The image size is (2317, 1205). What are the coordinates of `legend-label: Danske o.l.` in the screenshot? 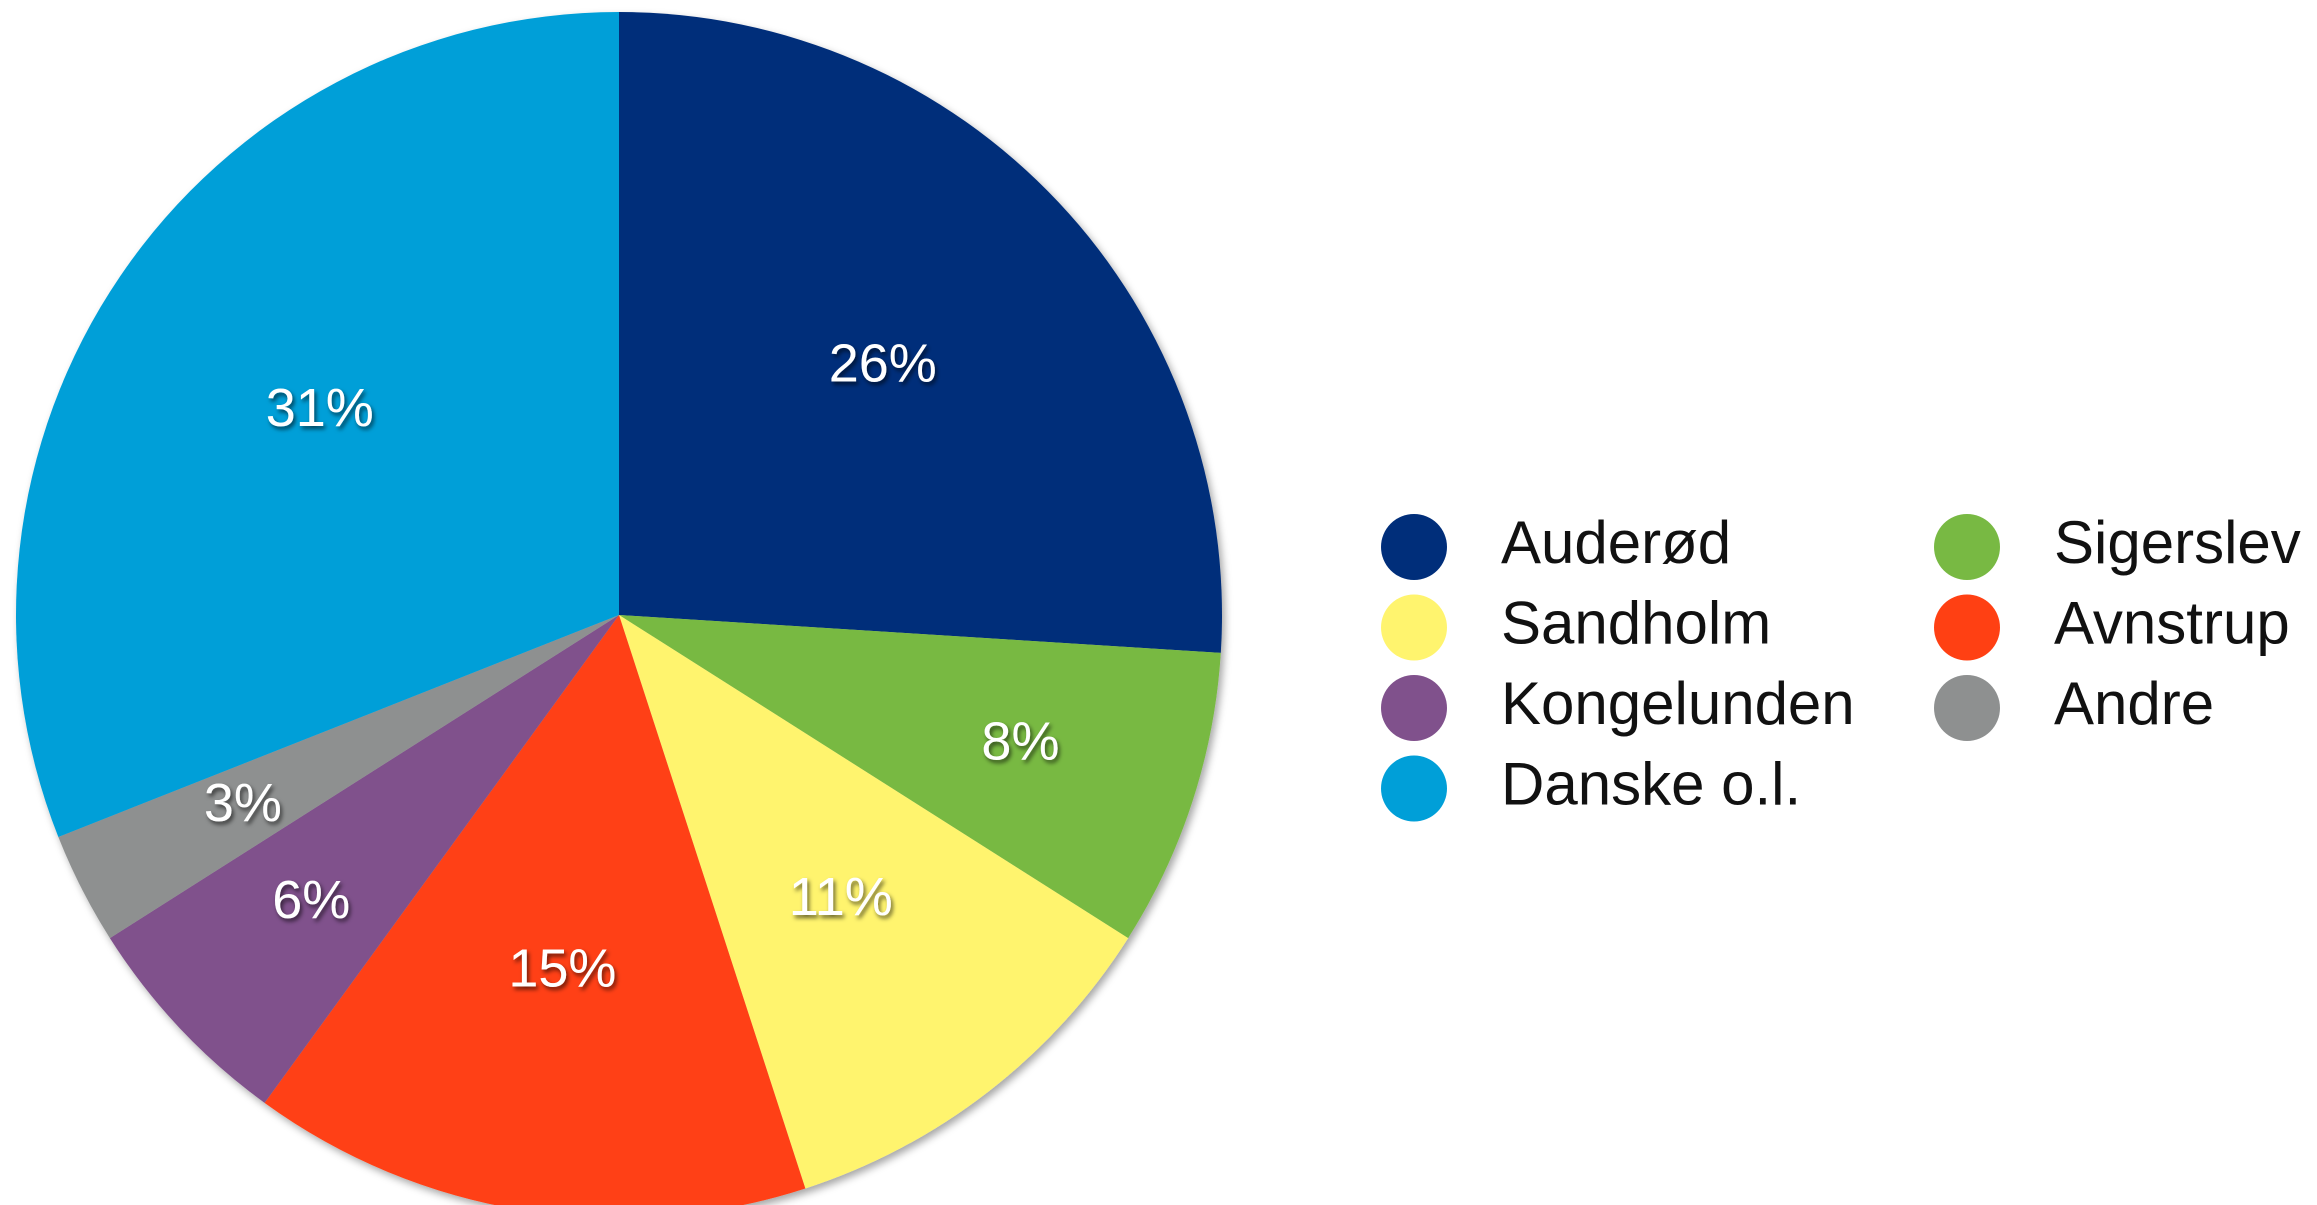 It's located at (1651, 783).